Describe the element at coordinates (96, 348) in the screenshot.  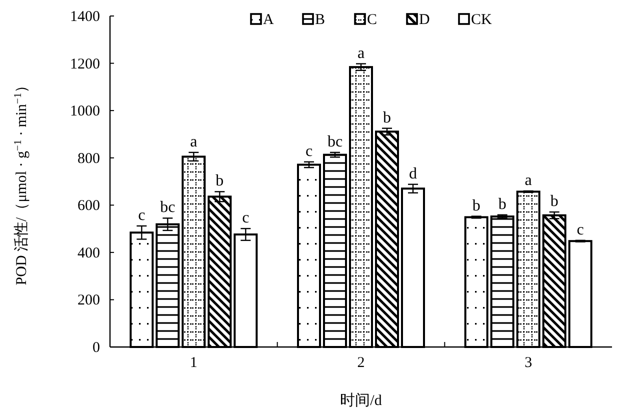
I see `y-tick-label: 0` at that location.